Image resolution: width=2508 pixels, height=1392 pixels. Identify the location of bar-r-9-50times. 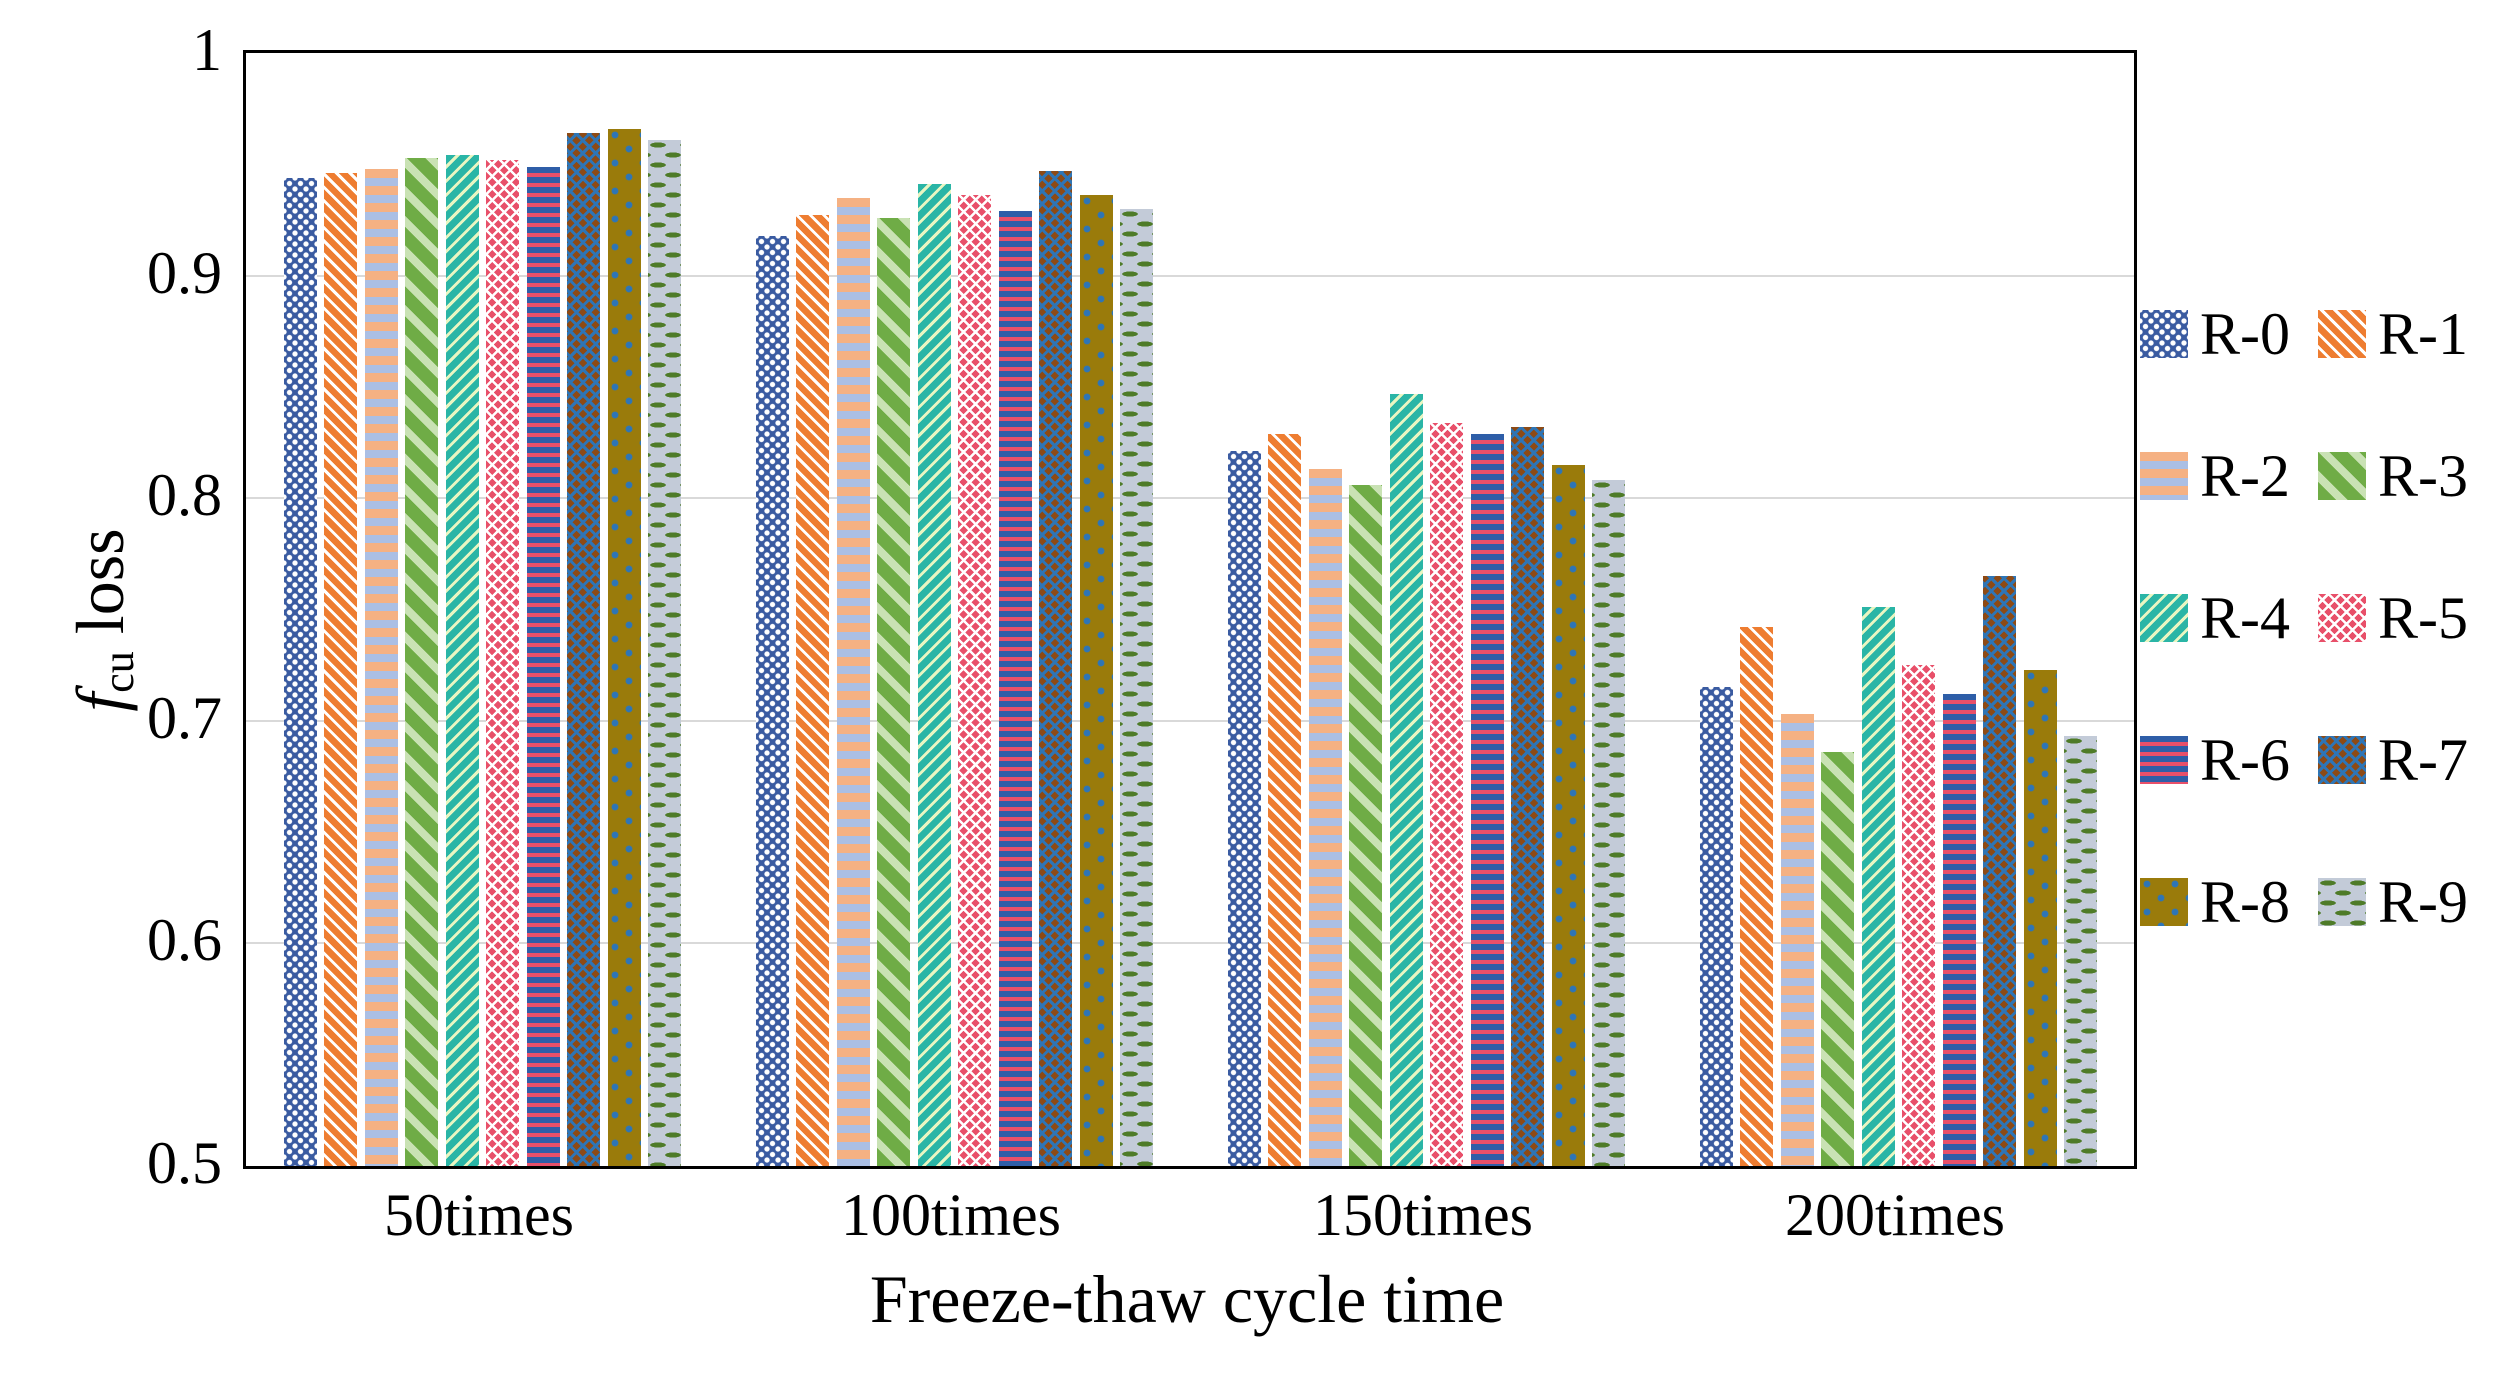
(664, 652).